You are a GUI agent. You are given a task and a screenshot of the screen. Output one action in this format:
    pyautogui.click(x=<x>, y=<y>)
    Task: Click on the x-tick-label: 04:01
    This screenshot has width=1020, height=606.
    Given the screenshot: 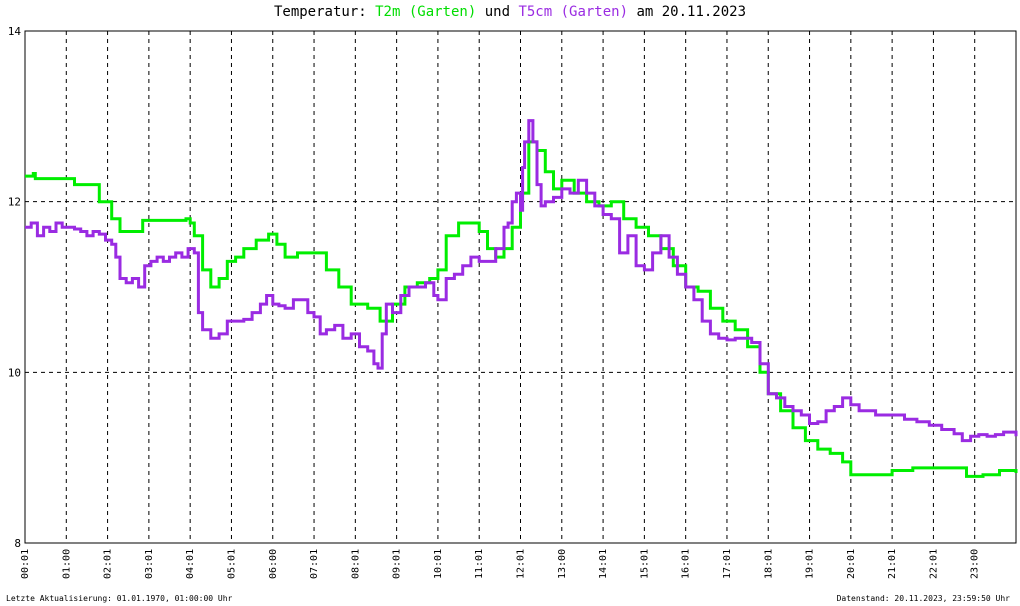 What is the action you would take?
    pyautogui.click(x=190, y=564)
    